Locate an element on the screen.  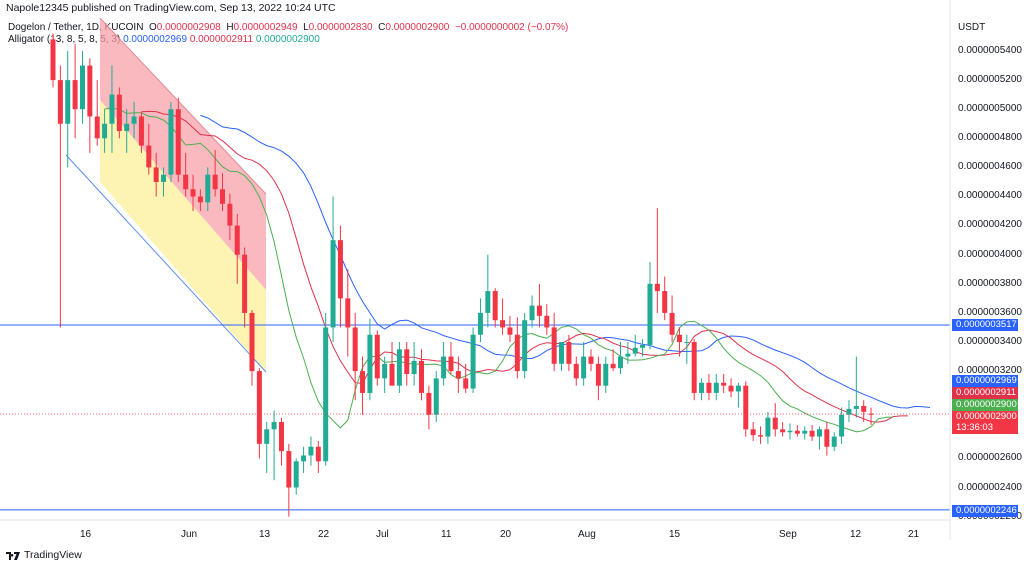
channel-red-zone is located at coordinates (183, 154).